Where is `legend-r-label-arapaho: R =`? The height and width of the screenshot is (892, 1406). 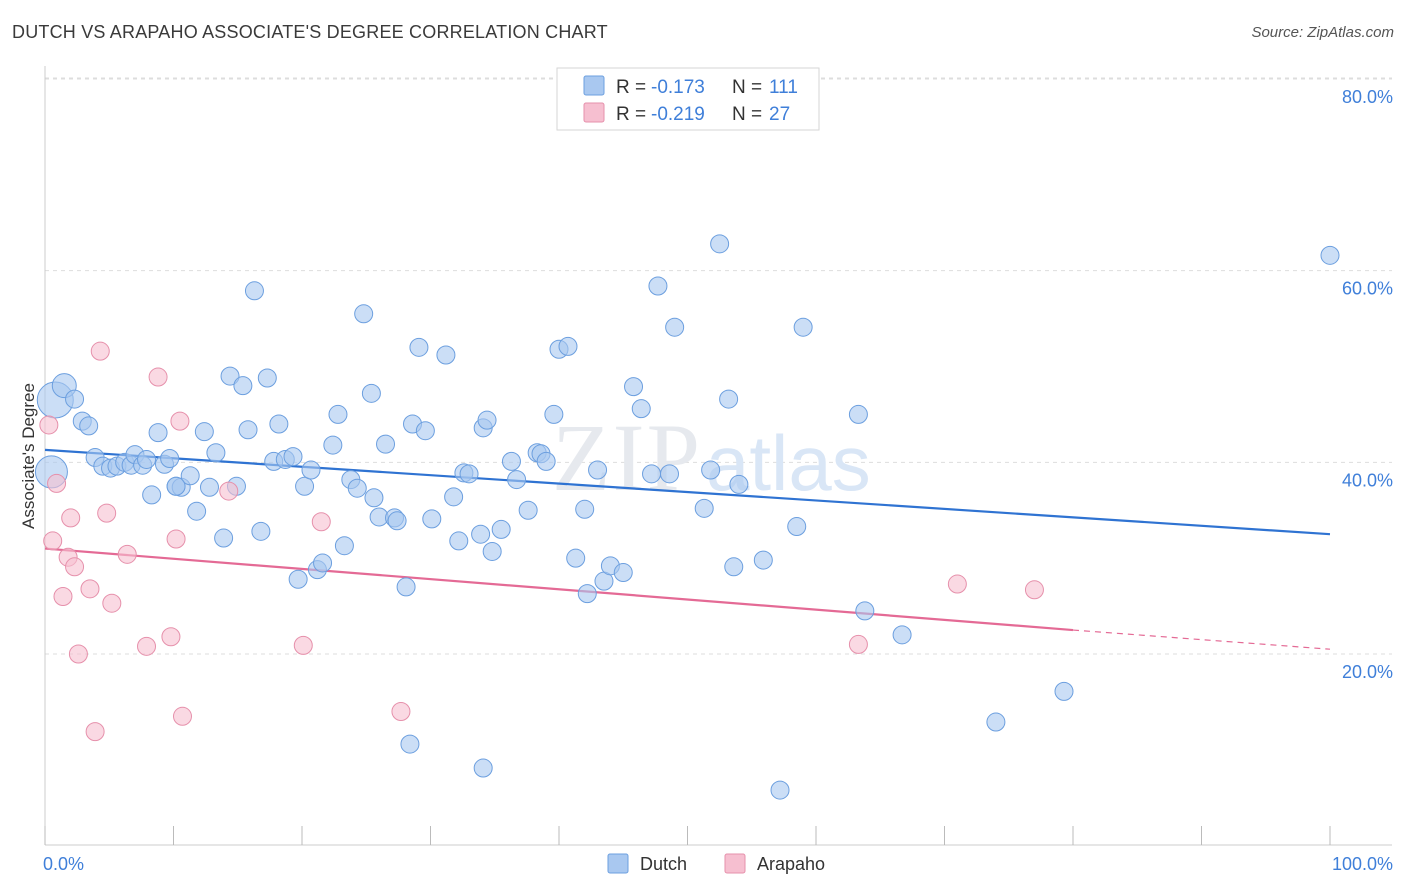
legend-r-label-arapaho: R = is located at coordinates (631, 114).